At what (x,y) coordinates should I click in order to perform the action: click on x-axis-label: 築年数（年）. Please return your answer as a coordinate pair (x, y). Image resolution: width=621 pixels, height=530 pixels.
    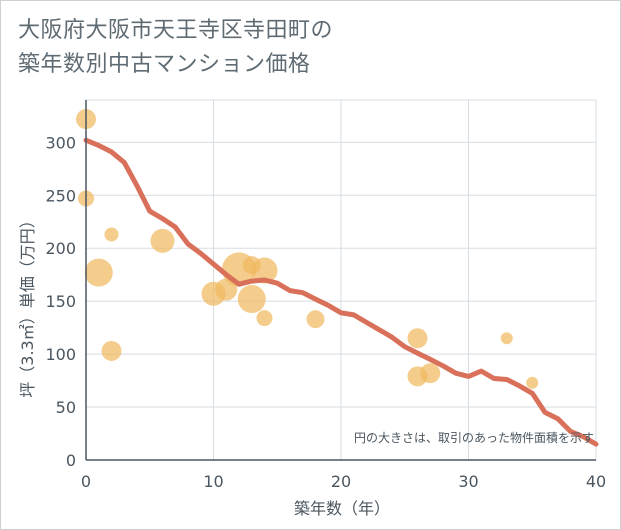
    Looking at the image, I should click on (342, 508).